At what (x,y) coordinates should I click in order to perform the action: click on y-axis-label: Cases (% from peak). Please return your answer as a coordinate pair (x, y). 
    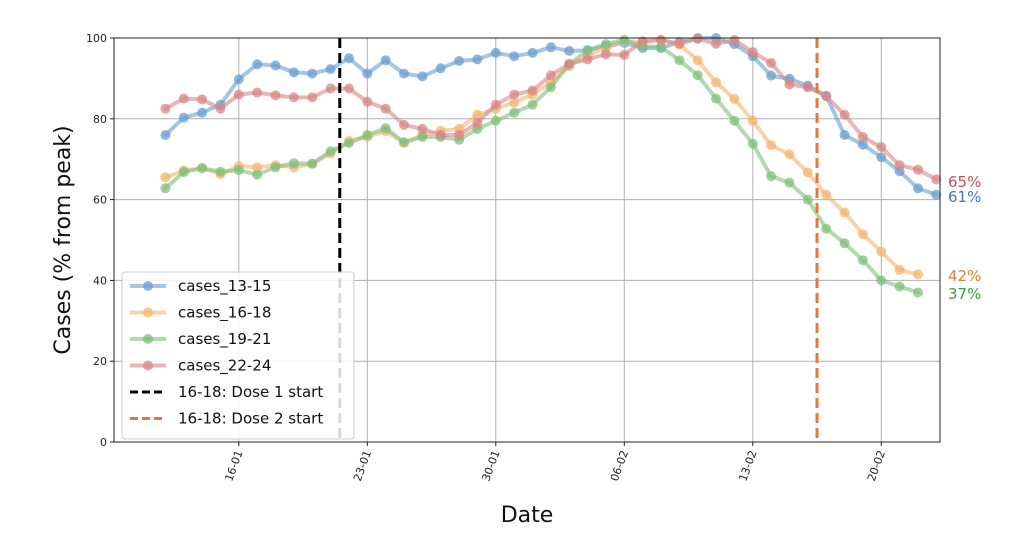
    Looking at the image, I should click on (63, 239).